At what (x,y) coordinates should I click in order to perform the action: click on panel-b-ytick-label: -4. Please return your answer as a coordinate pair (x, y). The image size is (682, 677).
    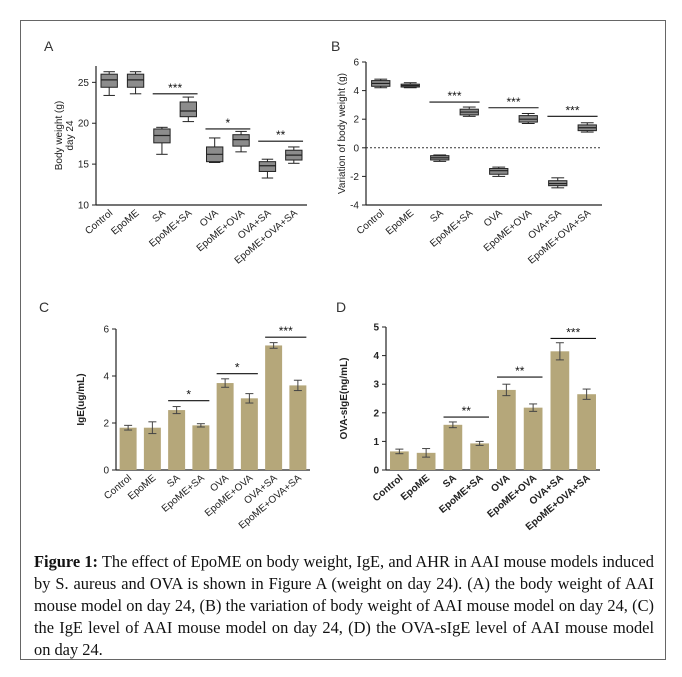
    Looking at the image, I should click on (354, 206).